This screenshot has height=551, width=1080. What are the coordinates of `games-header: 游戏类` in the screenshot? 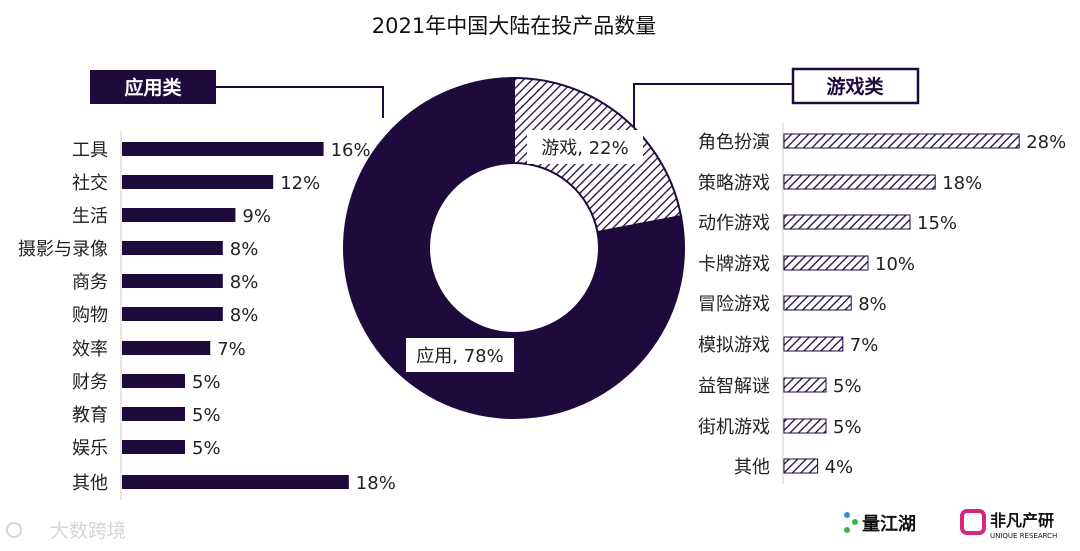 It's located at (854, 86).